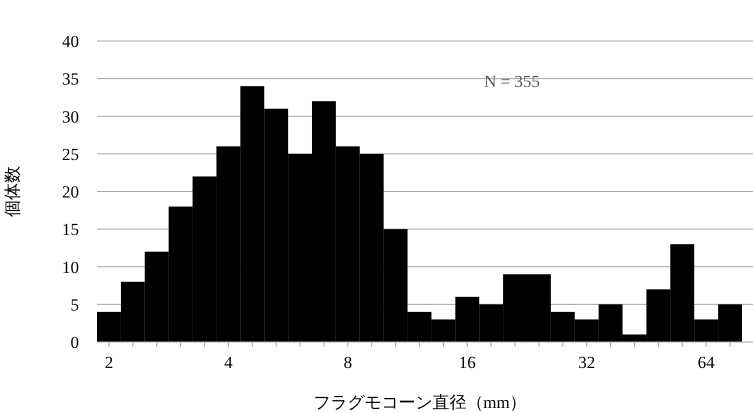  What do you see at coordinates (74, 304) in the screenshot?
I see `y-tick-label: 5` at bounding box center [74, 304].